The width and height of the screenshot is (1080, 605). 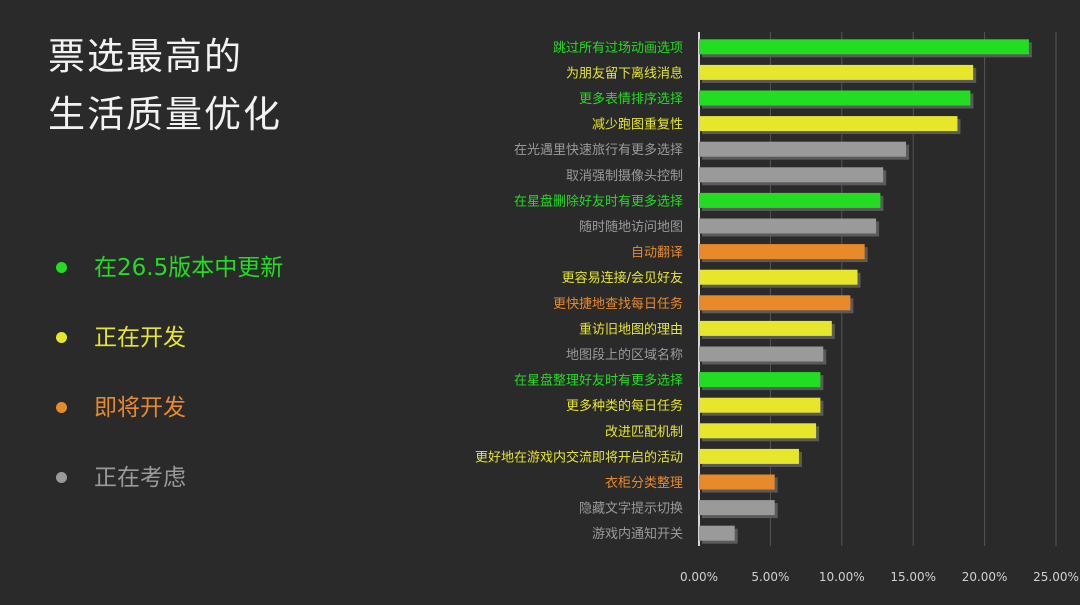 What do you see at coordinates (165, 114) in the screenshot?
I see `title-line-2: 生活质量优化` at bounding box center [165, 114].